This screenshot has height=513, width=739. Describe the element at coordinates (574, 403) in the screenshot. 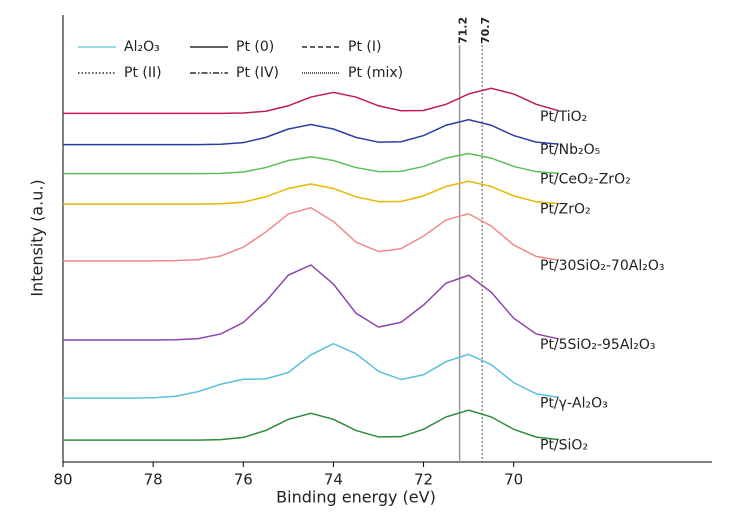

I see `spectrum-label: Pt/γ-Al₂O₃` at that location.